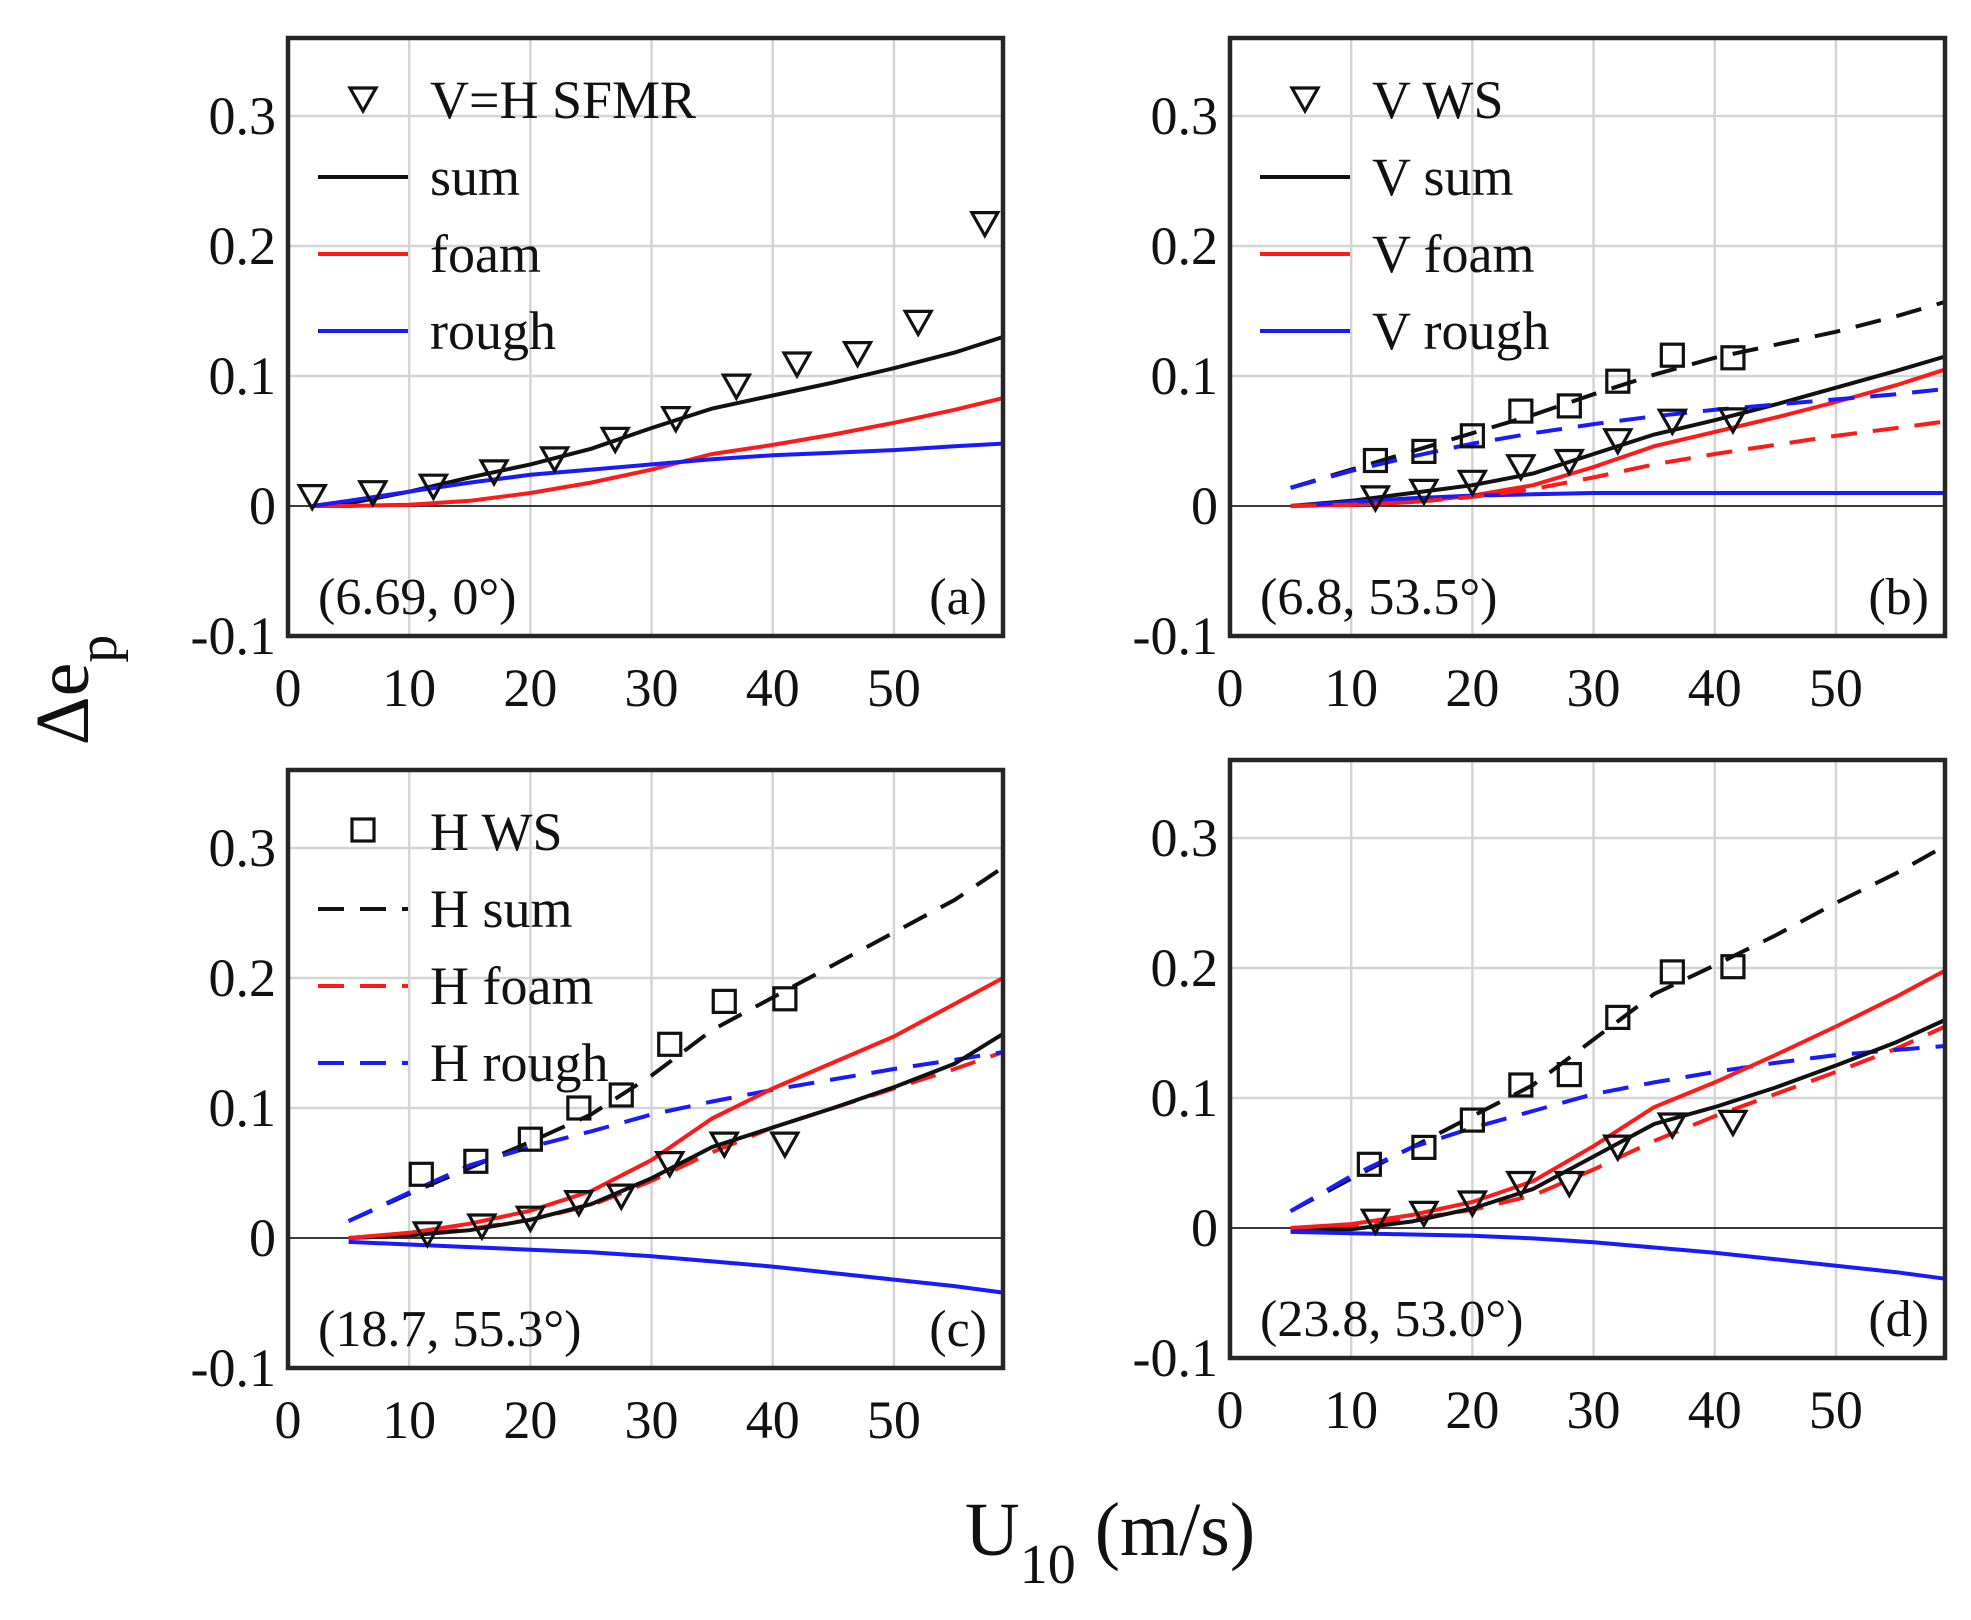 Image resolution: width=1971 pixels, height=1620 pixels. I want to click on legend-label: V sum, so click(1443, 177).